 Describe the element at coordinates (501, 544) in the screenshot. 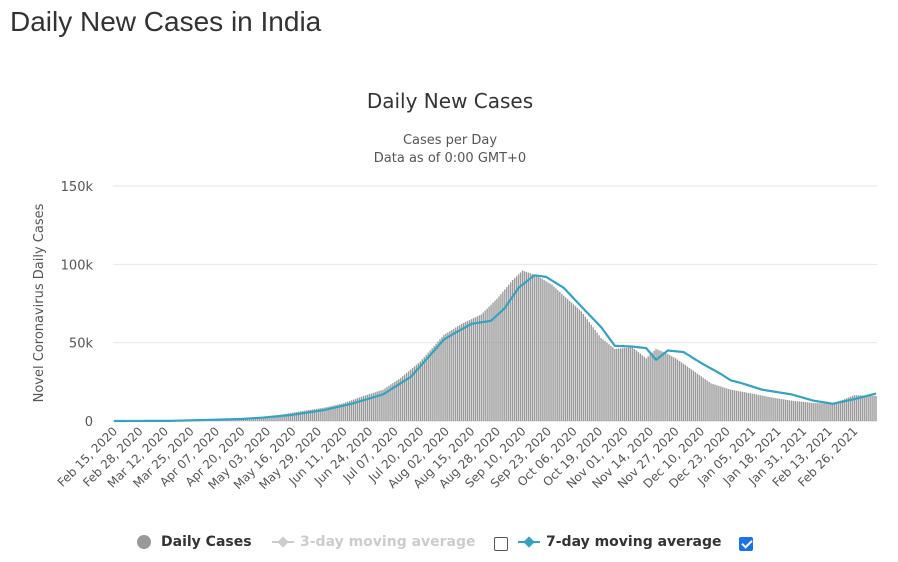

I see `toggle-3-day-checkbox` at that location.